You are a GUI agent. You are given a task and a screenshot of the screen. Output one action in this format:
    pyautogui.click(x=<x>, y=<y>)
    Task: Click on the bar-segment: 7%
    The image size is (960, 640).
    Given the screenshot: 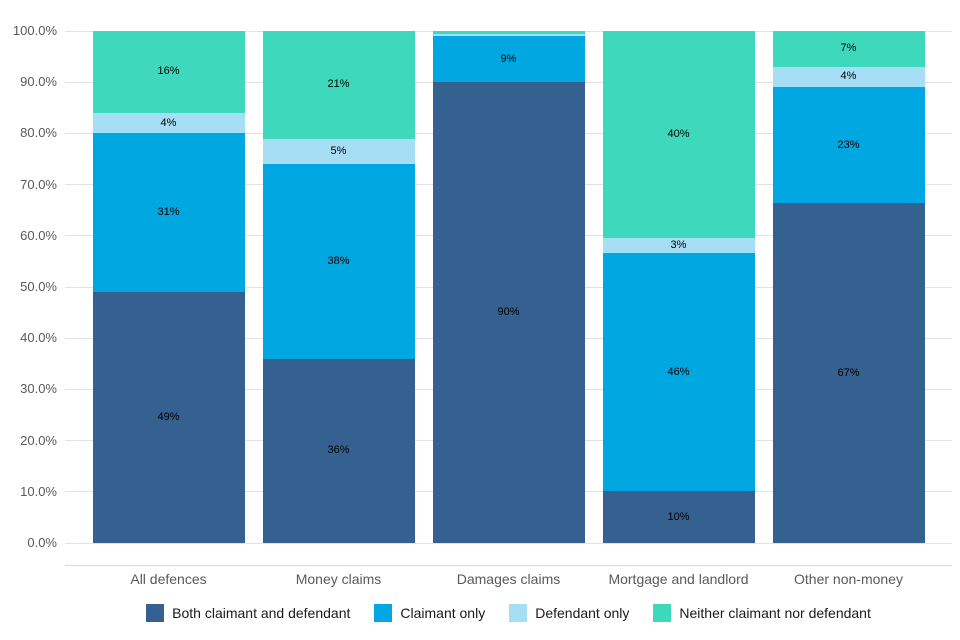 What is the action you would take?
    pyautogui.click(x=848, y=49)
    